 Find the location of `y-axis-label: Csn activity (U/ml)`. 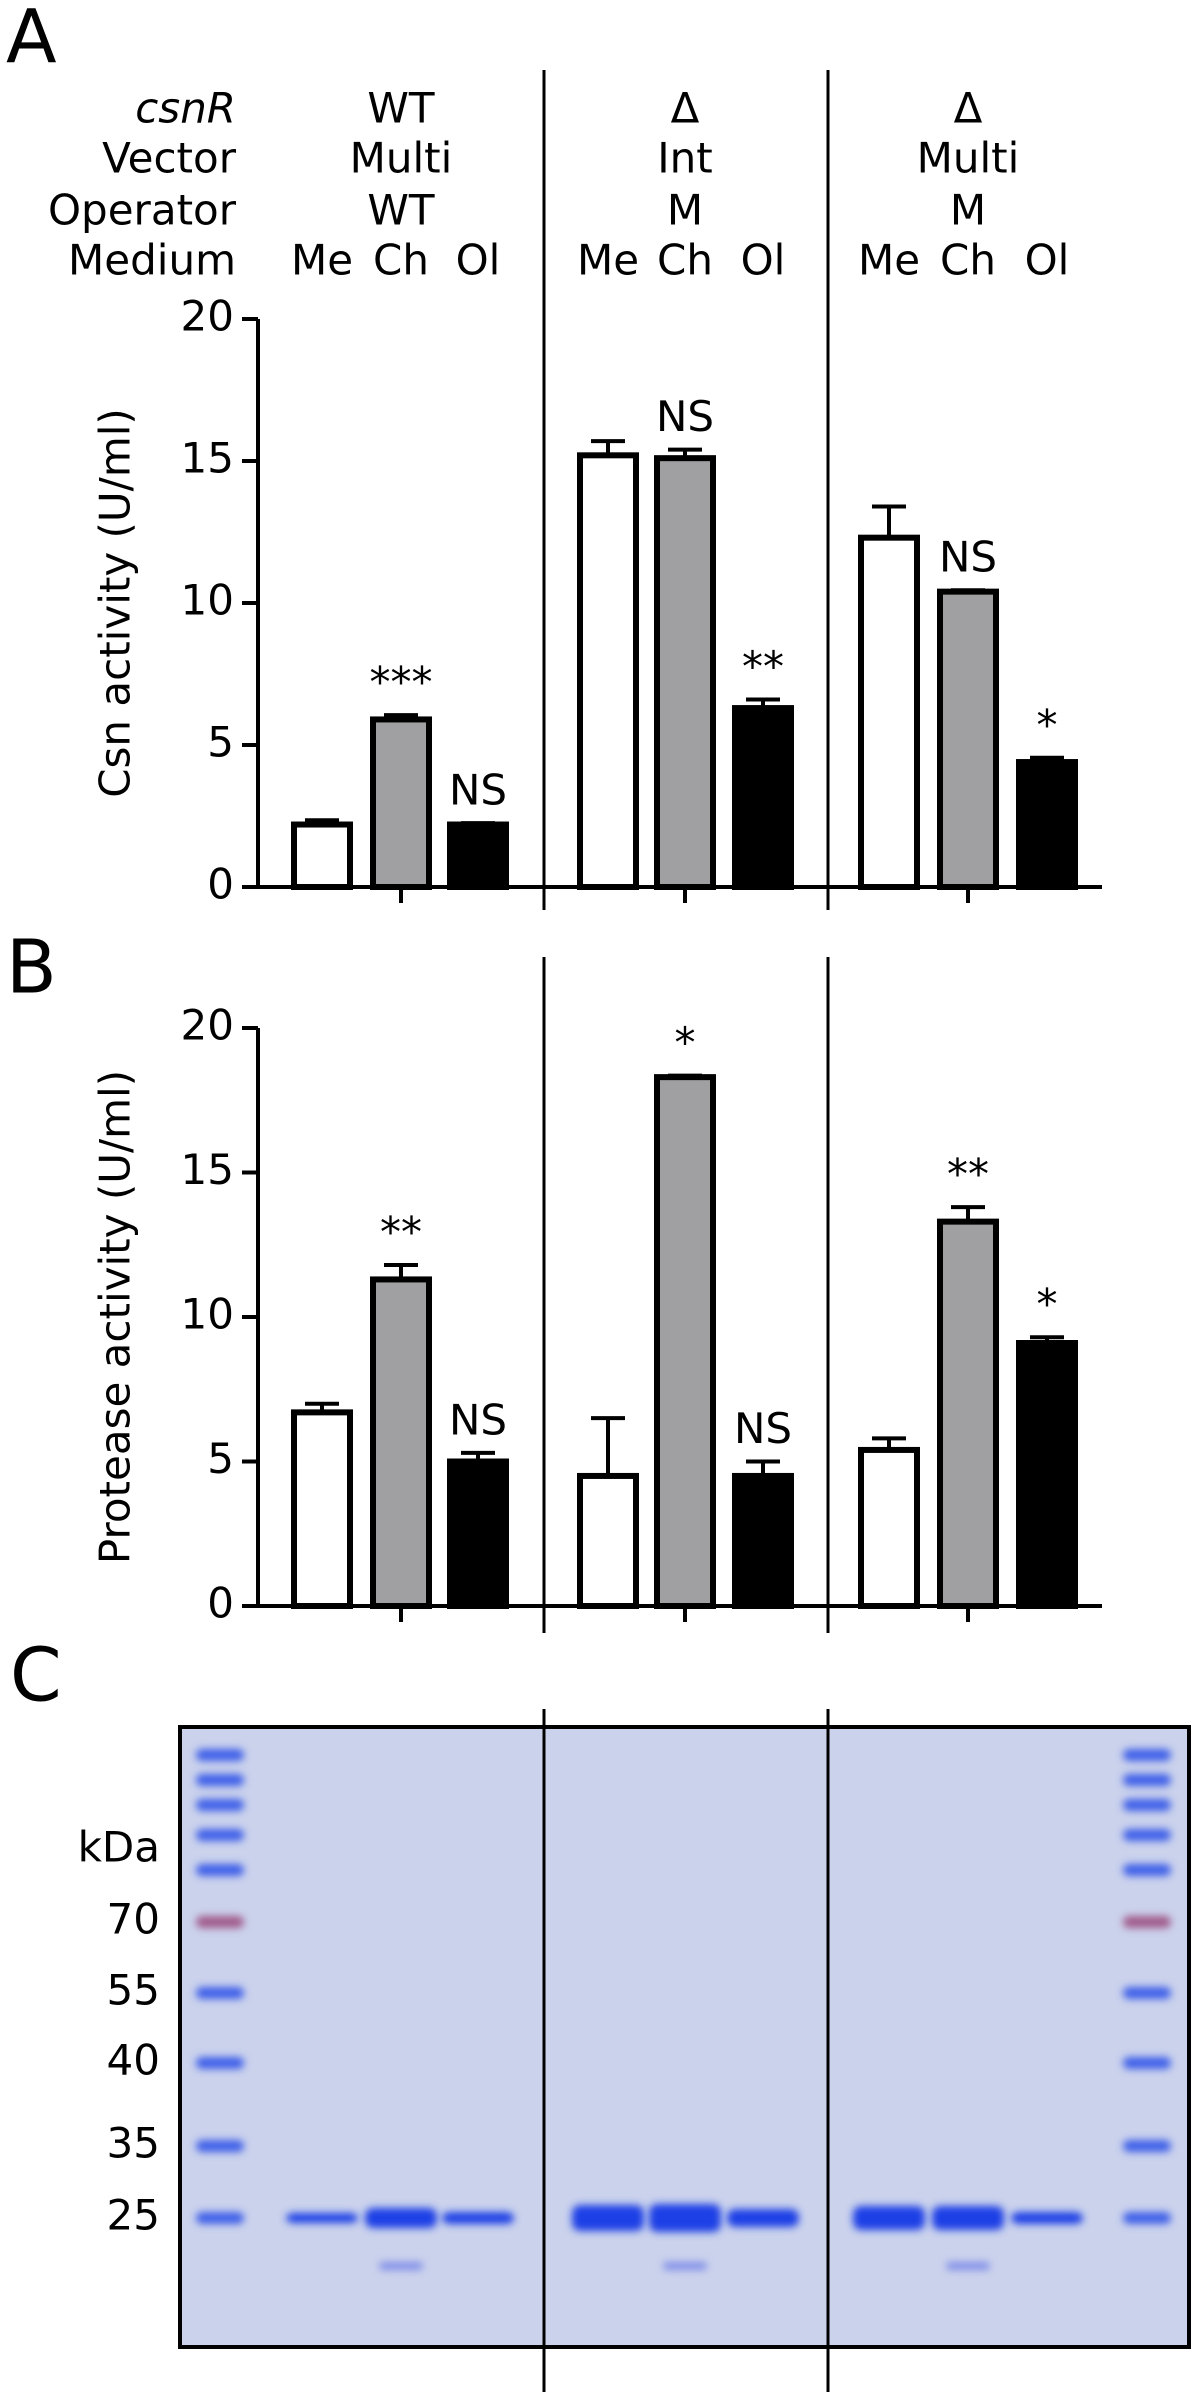

y-axis-label: Csn activity (U/ml) is located at coordinates (115, 603).